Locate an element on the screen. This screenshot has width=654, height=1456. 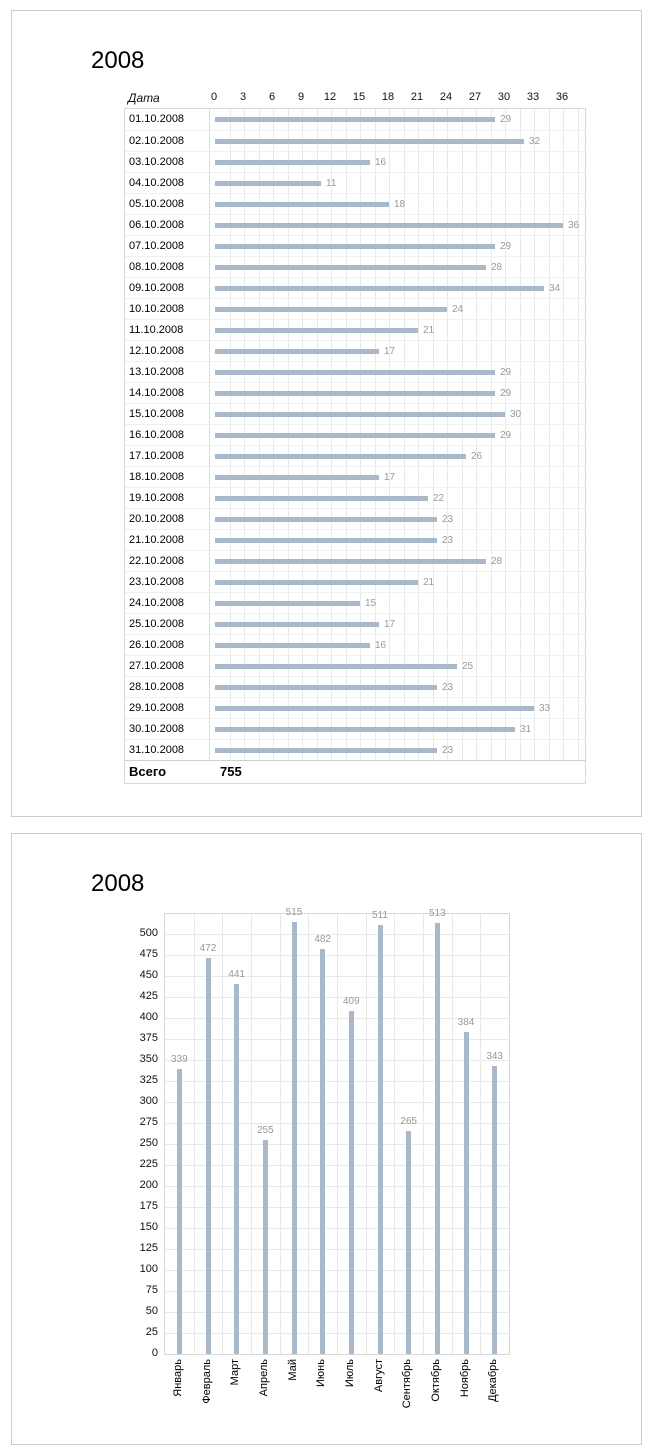
table-row: 10.10.2008 24 is located at coordinates (355, 308).